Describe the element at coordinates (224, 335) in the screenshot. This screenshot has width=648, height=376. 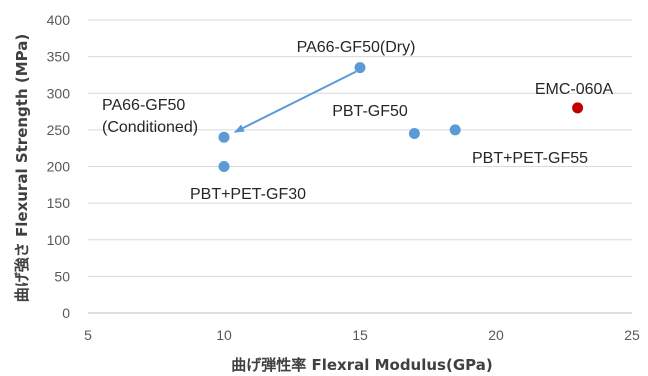
I see `x-tick-label: 10` at that location.